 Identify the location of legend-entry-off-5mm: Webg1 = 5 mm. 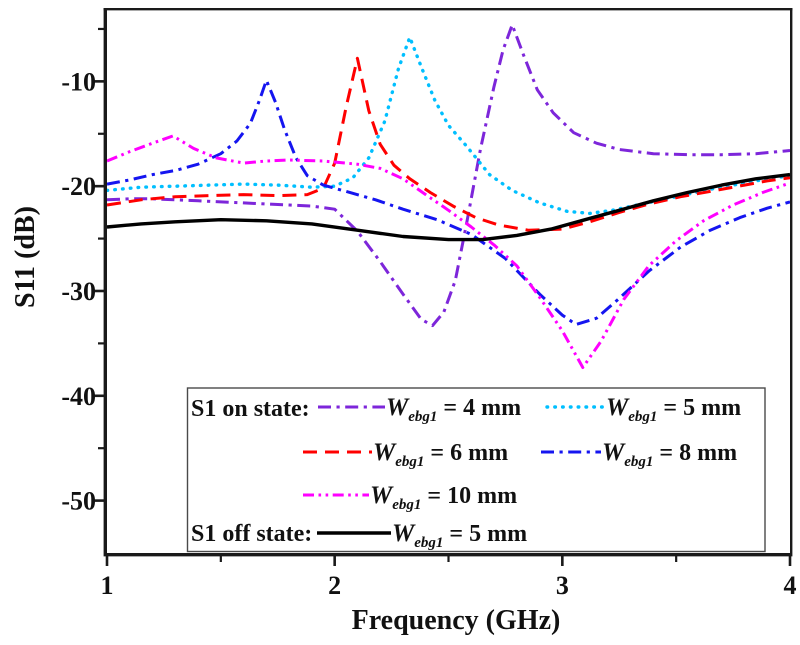
(459, 535).